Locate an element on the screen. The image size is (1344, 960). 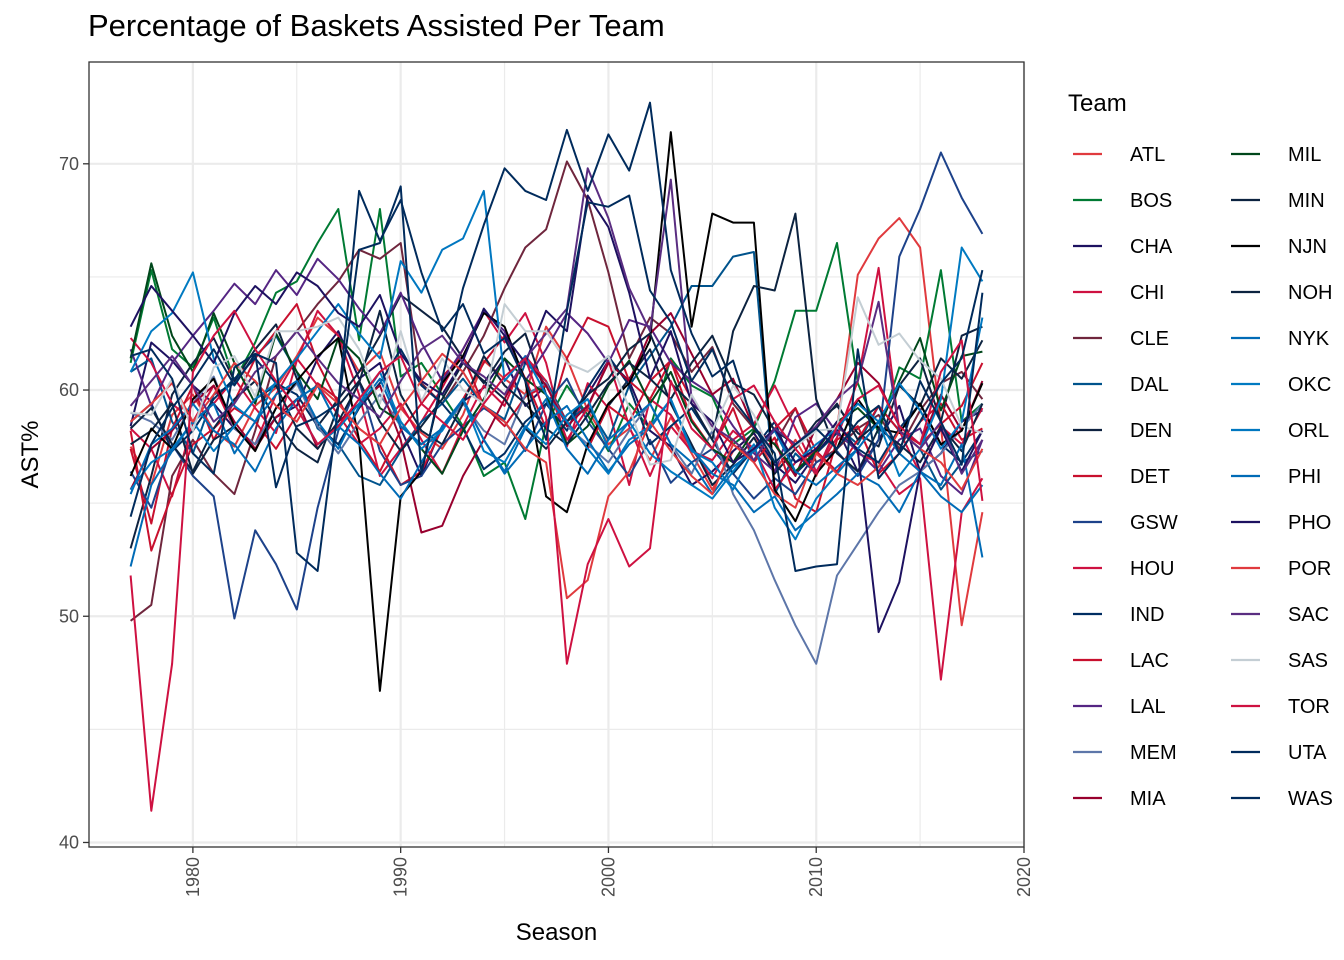
legend-label: SAS is located at coordinates (1308, 661).